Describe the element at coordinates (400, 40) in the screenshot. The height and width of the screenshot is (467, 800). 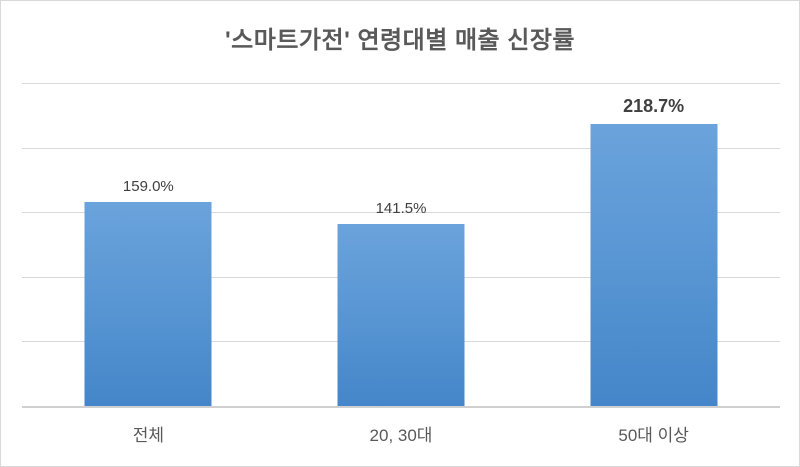
I see `chart-title: '스마트가전' 연령대별 매출 신장률` at that location.